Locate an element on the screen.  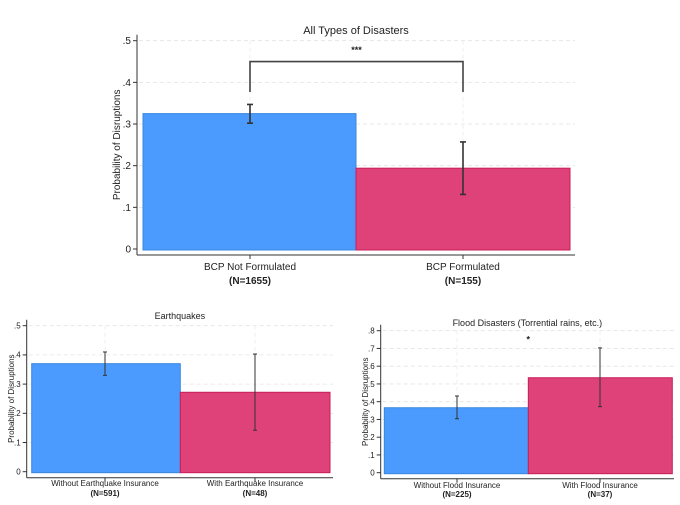
x-tick-n-label: (N=37) is located at coordinates (600, 494).